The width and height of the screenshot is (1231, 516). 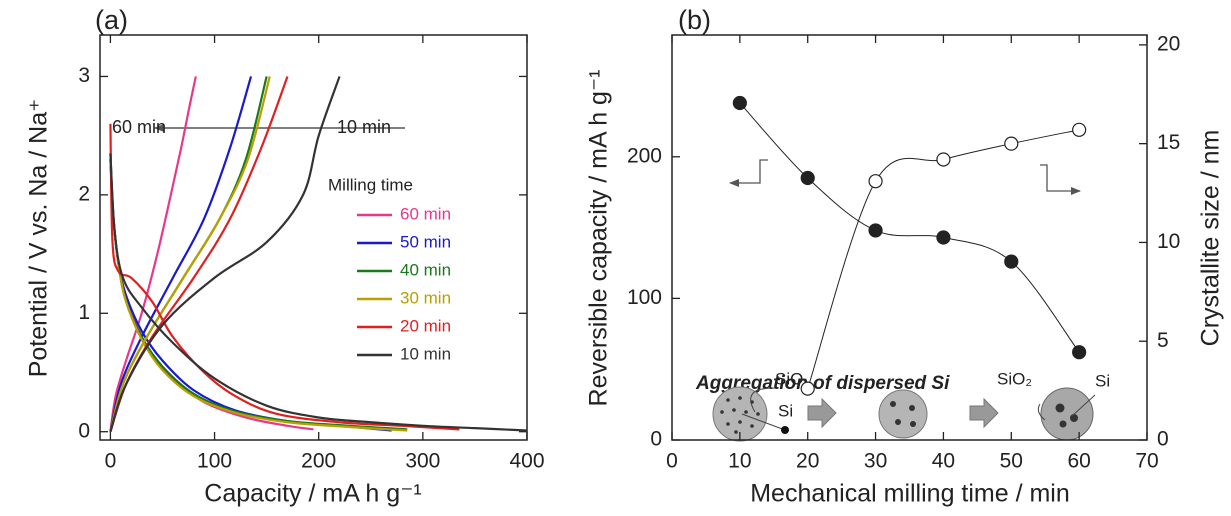 I want to click on y-tick-label: 2, so click(x=84, y=193).